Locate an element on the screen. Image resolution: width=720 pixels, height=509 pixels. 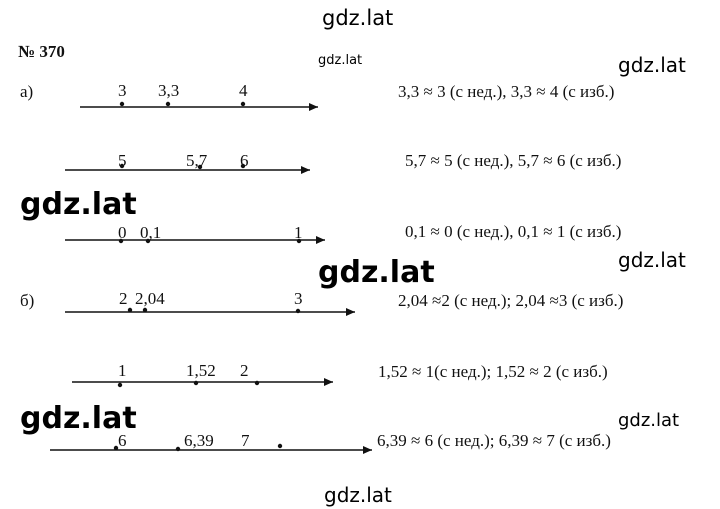
rounding-text: 6,39 ≈ 6 (с нед.); 6,39 ≈ 7 (с изб.) is located at coordinates (494, 440).